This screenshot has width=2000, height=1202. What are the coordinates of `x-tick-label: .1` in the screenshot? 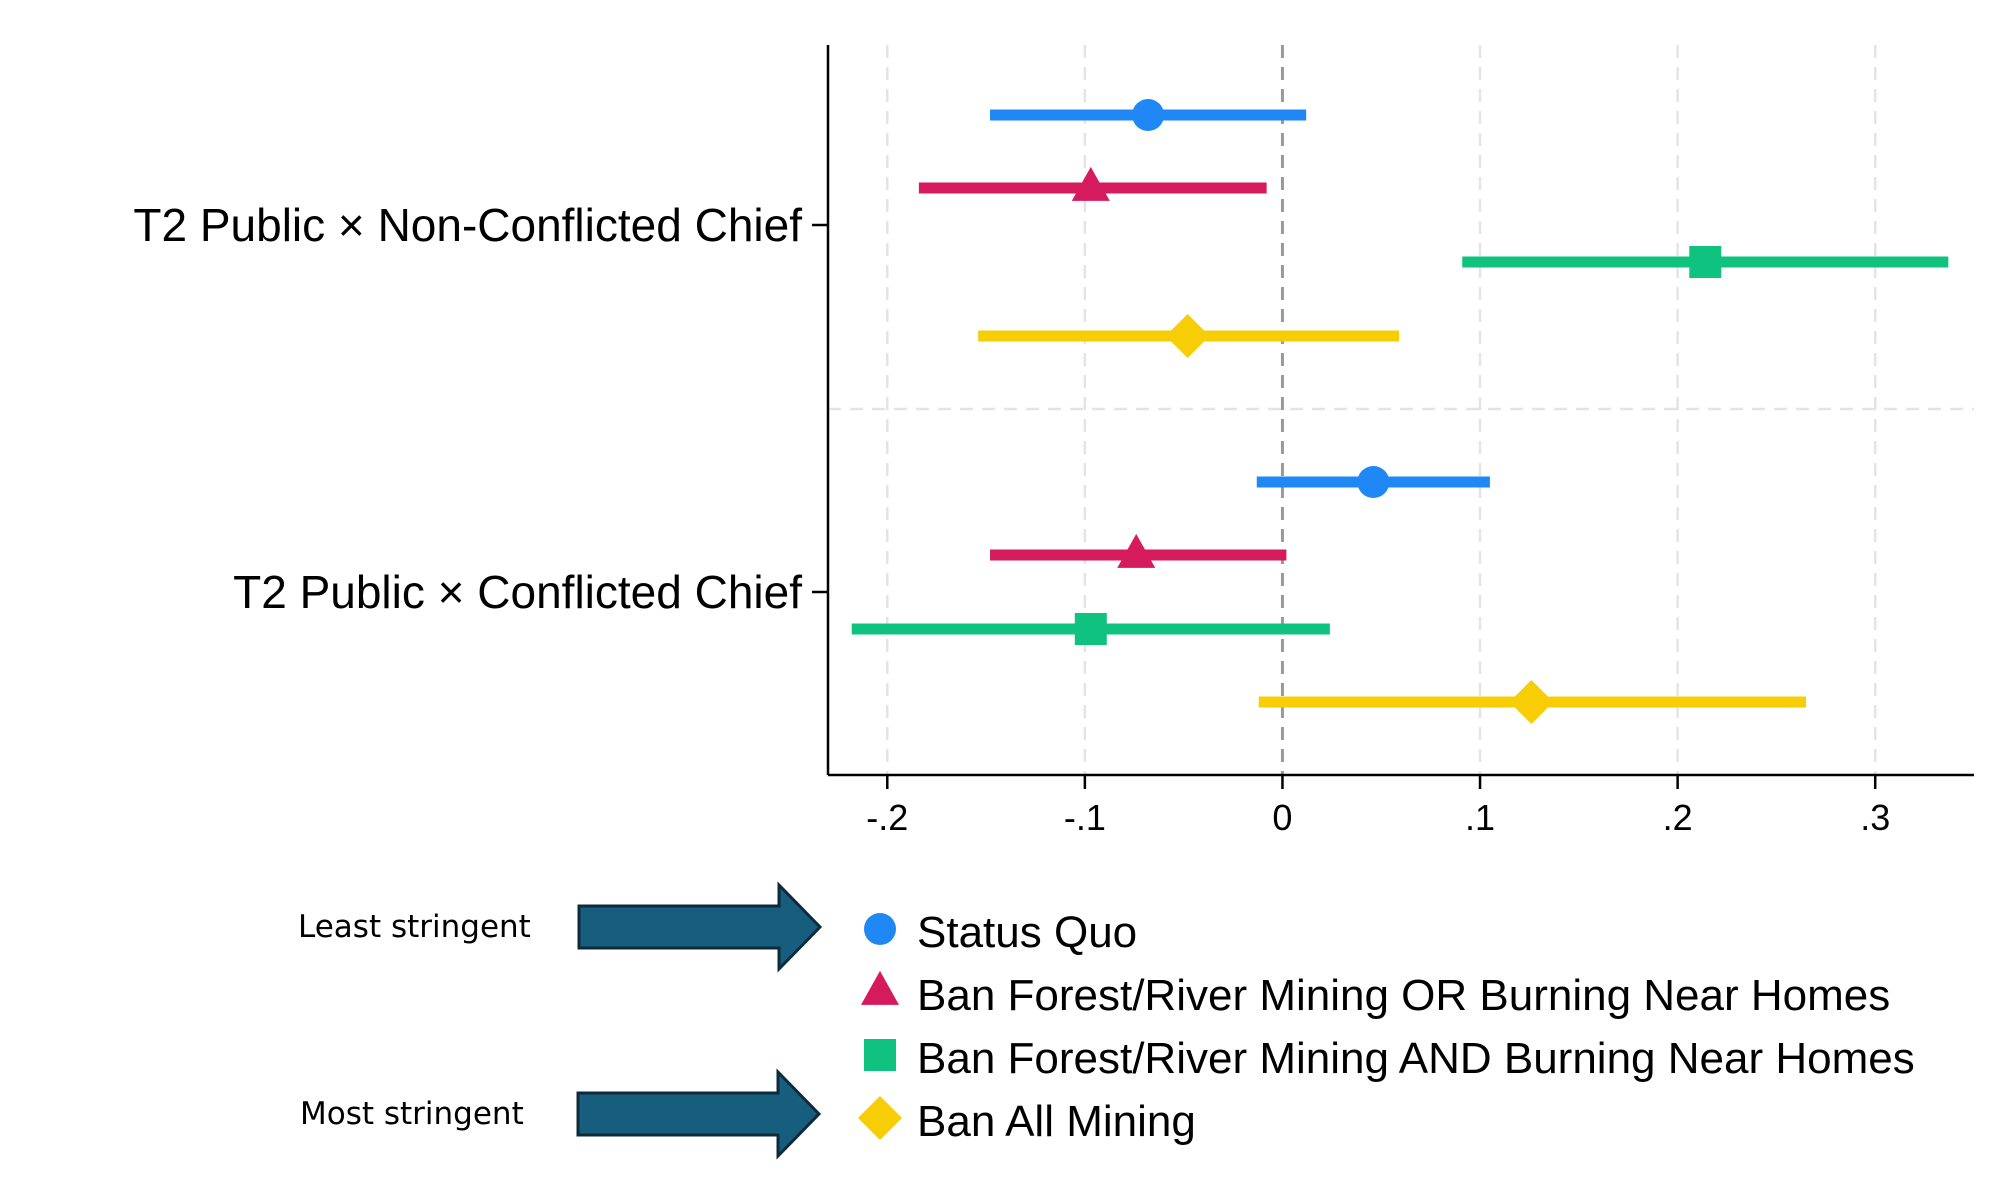 It's located at (1480, 817).